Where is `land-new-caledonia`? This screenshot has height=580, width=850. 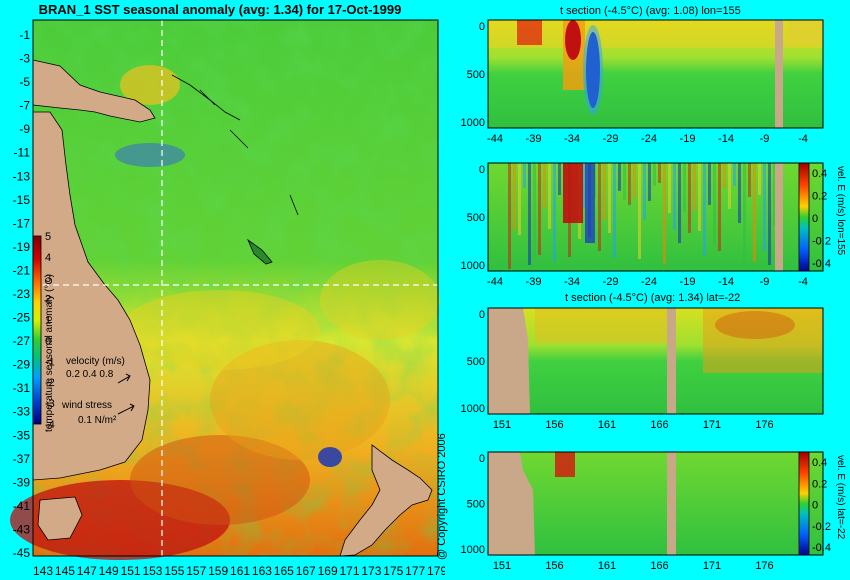
land-new-caledonia is located at coordinates (260, 251).